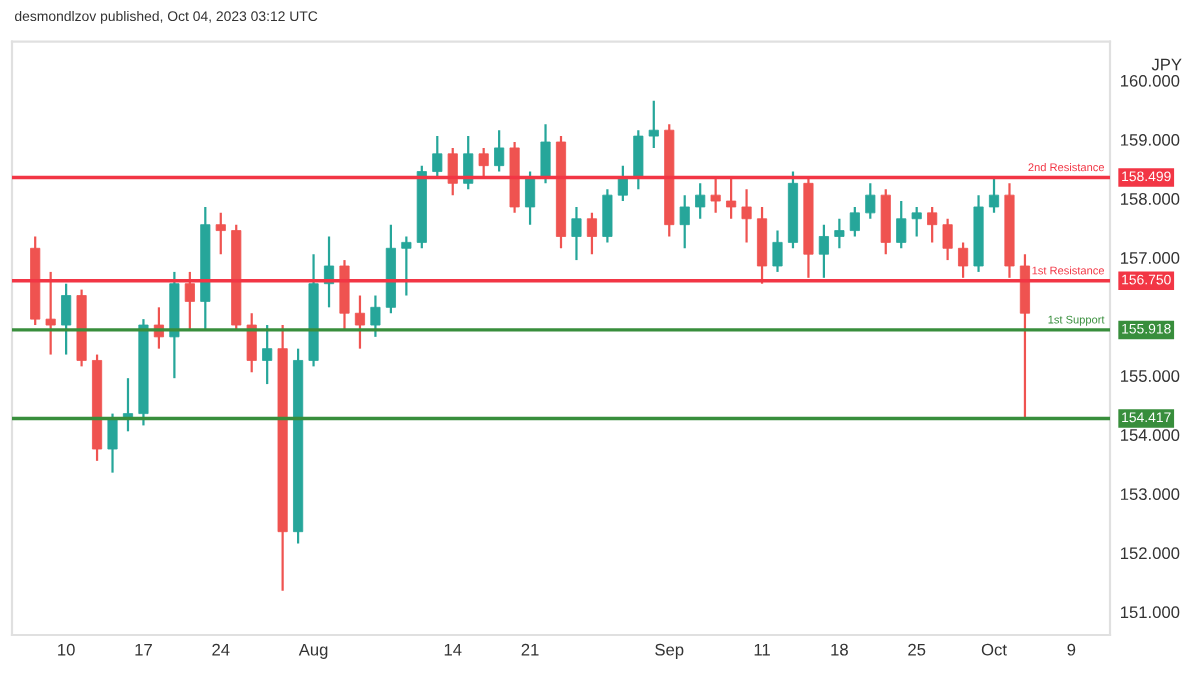 The height and width of the screenshot is (694, 1200). Describe the element at coordinates (1150, 612) in the screenshot. I see `y-tick-label: 151.000` at that location.